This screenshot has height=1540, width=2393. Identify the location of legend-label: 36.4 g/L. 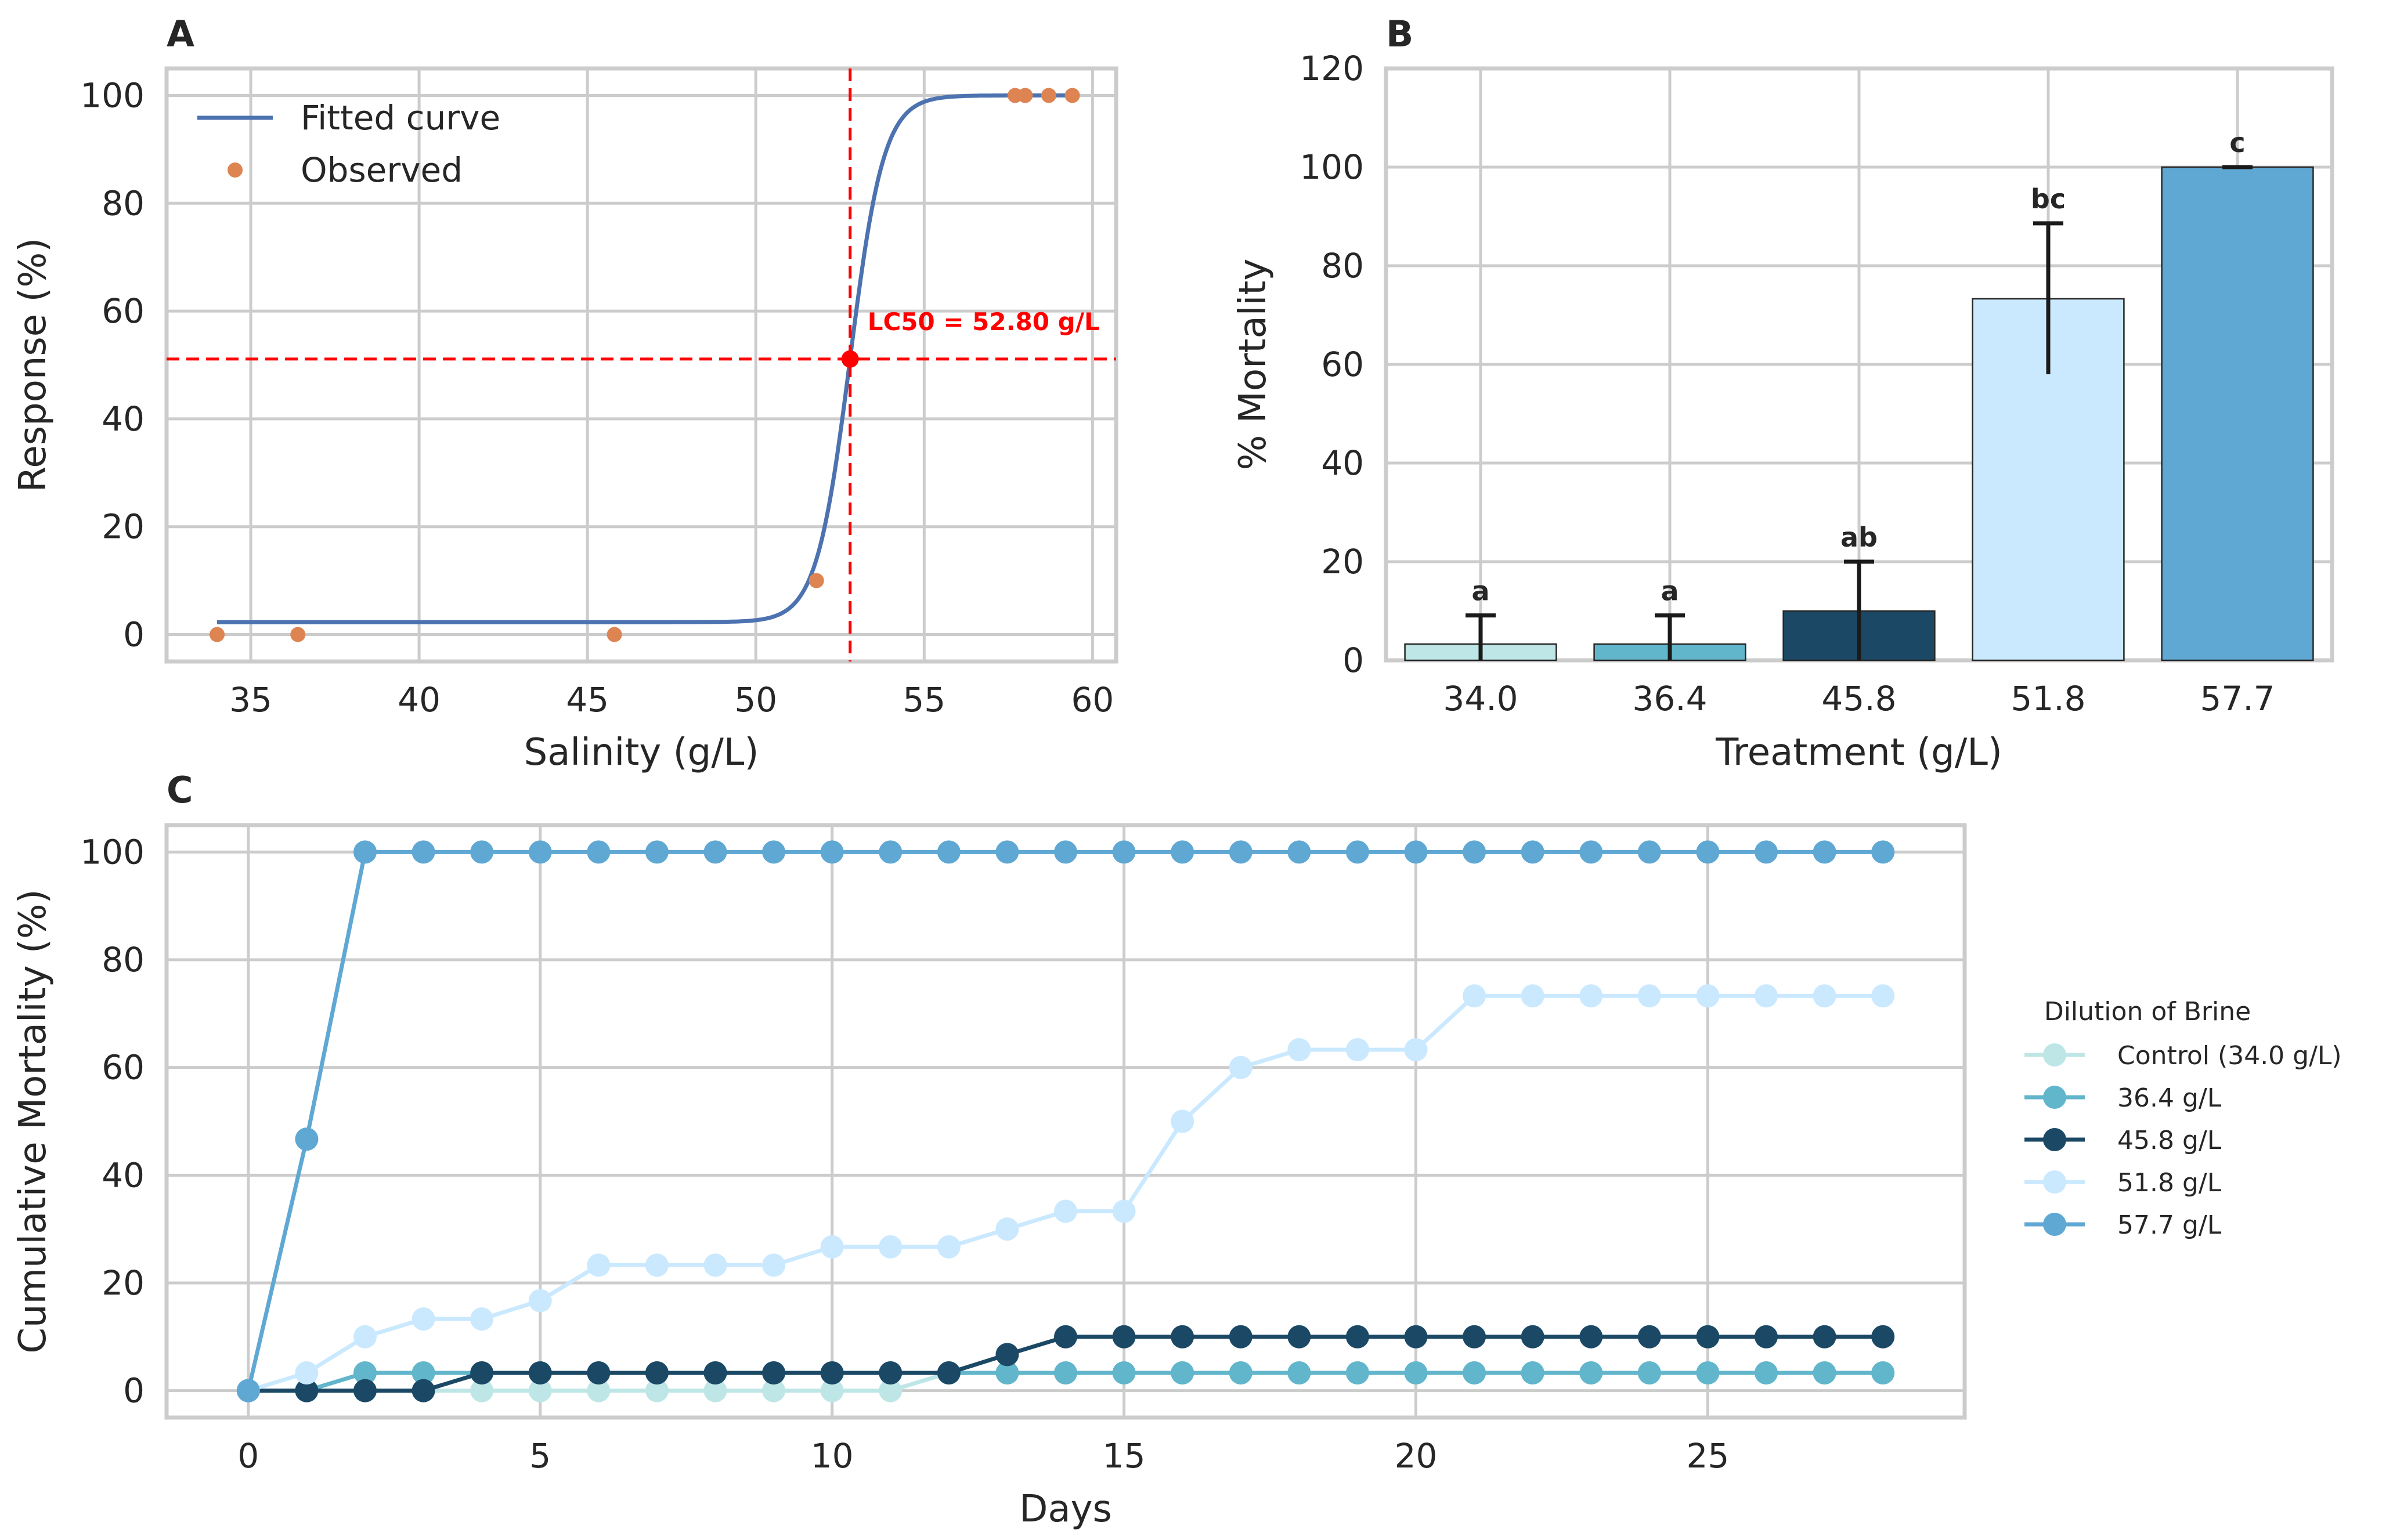
(2169, 1098).